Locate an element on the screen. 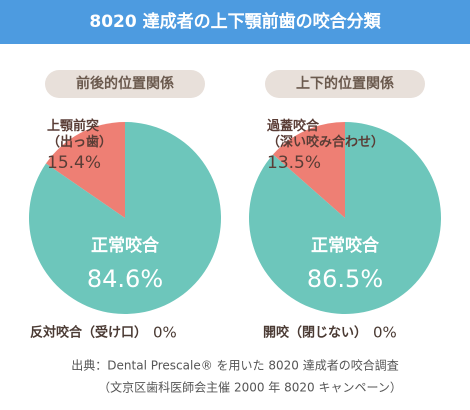 The width and height of the screenshot is (470, 410). subtitle: 前後的位置関係 is located at coordinates (125, 83).